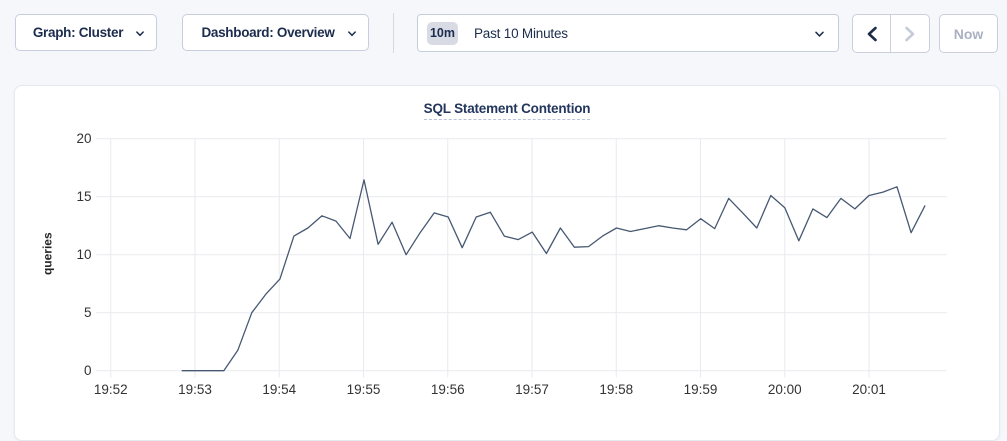 The image size is (1007, 441). Describe the element at coordinates (83, 138) in the screenshot. I see `svg-text: 20` at that location.